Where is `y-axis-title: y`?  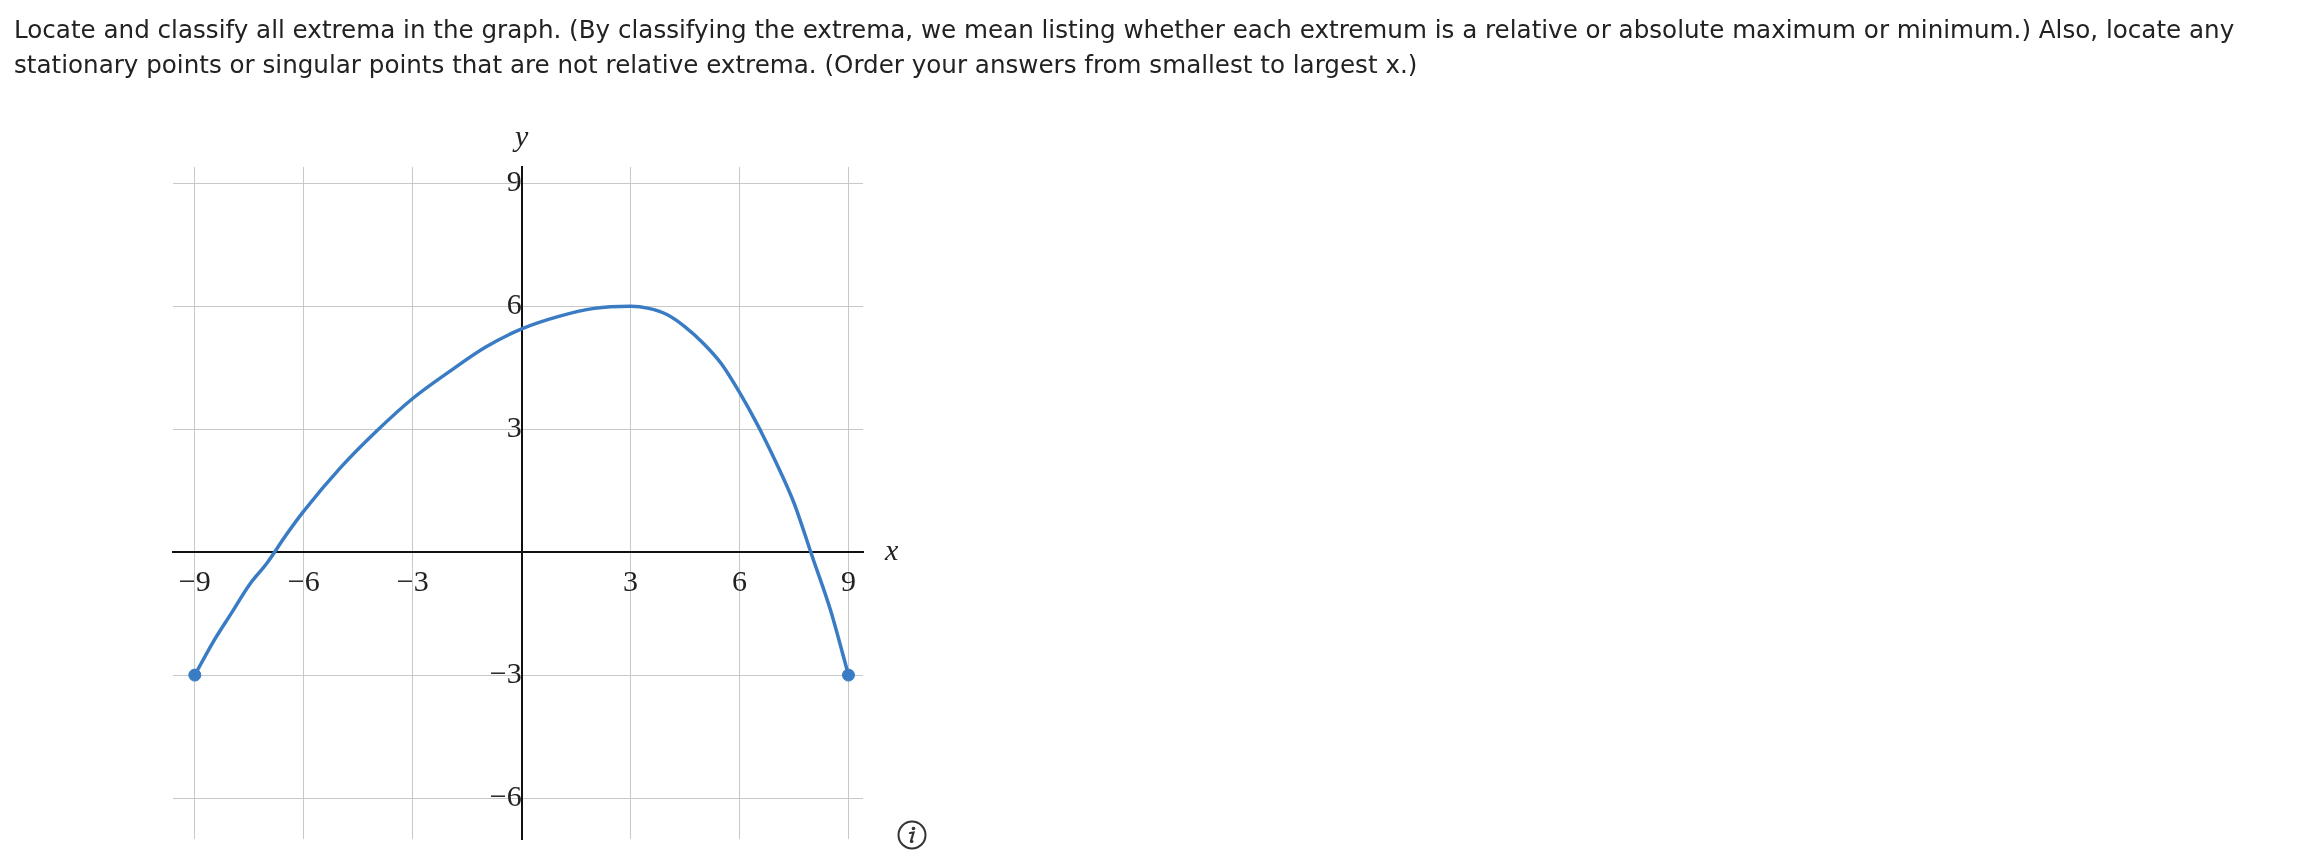 y-axis-title: y is located at coordinates (520, 135).